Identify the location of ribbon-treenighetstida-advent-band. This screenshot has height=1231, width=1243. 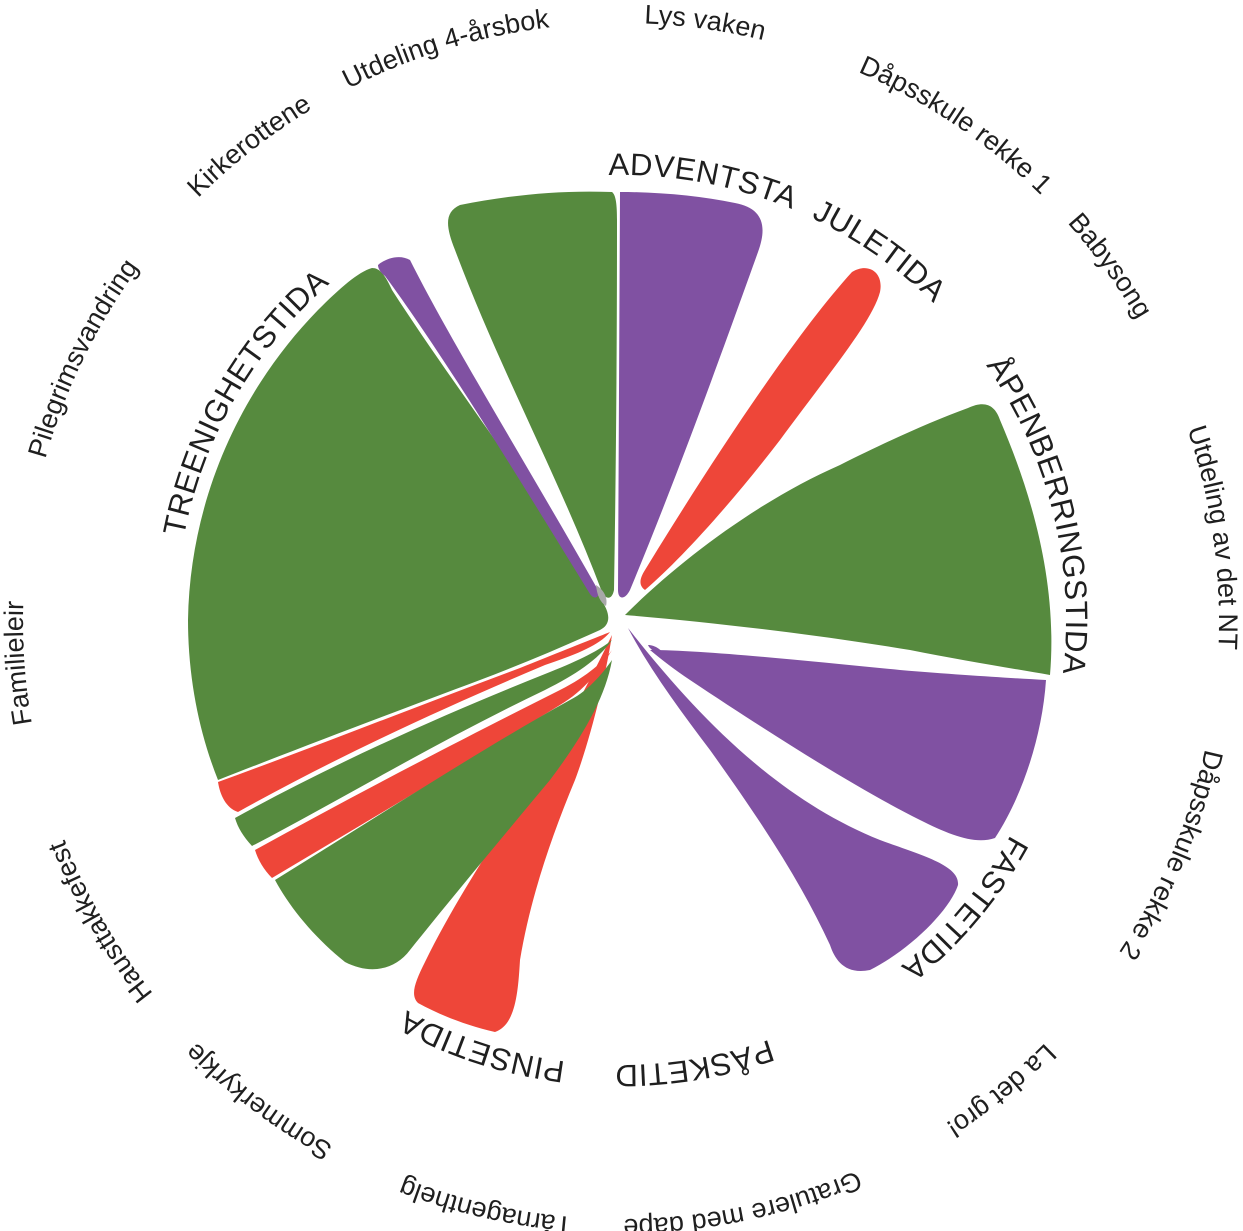
(488, 427).